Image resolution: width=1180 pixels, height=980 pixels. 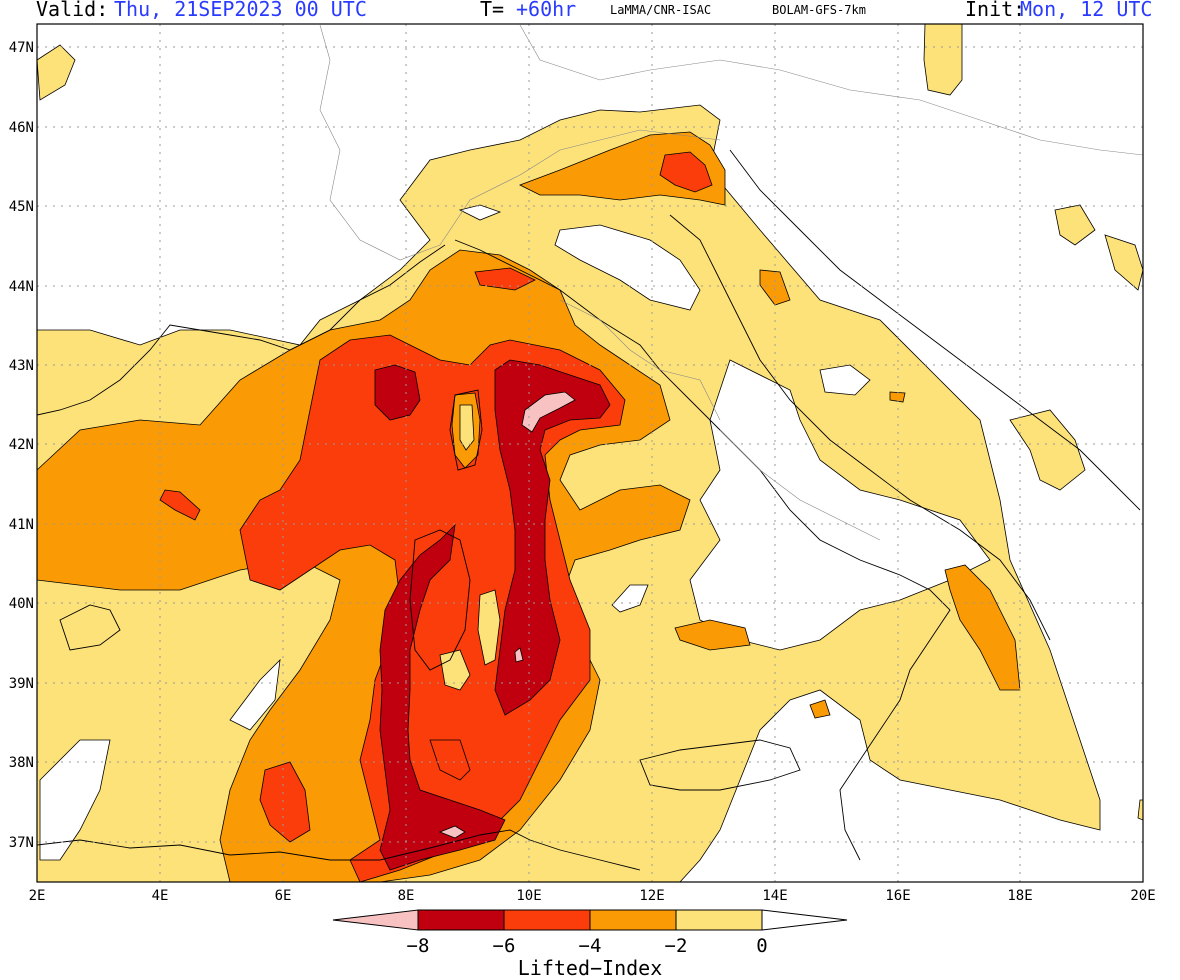 What do you see at coordinates (21, 763) in the screenshot?
I see `lat-tick: 38N` at bounding box center [21, 763].